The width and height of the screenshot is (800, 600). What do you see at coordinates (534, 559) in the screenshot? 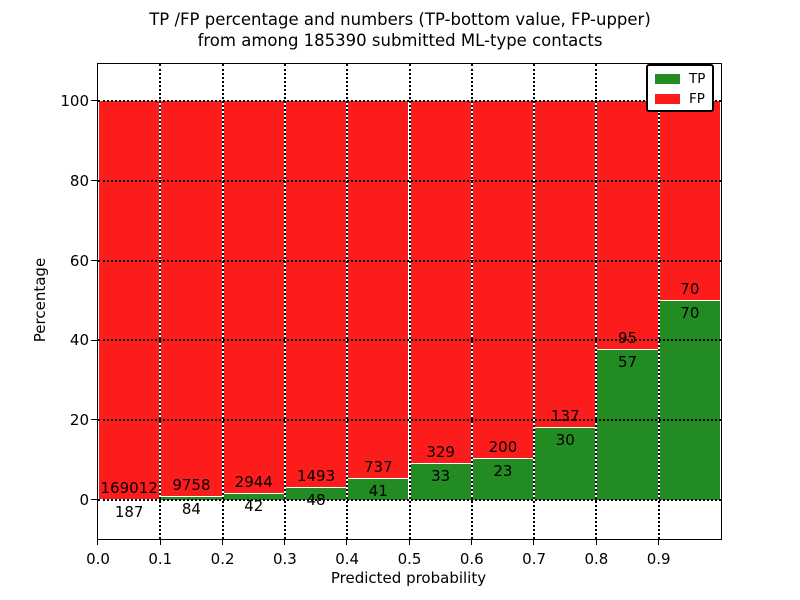
I see `x-tick-label: 0.7` at bounding box center [534, 559].